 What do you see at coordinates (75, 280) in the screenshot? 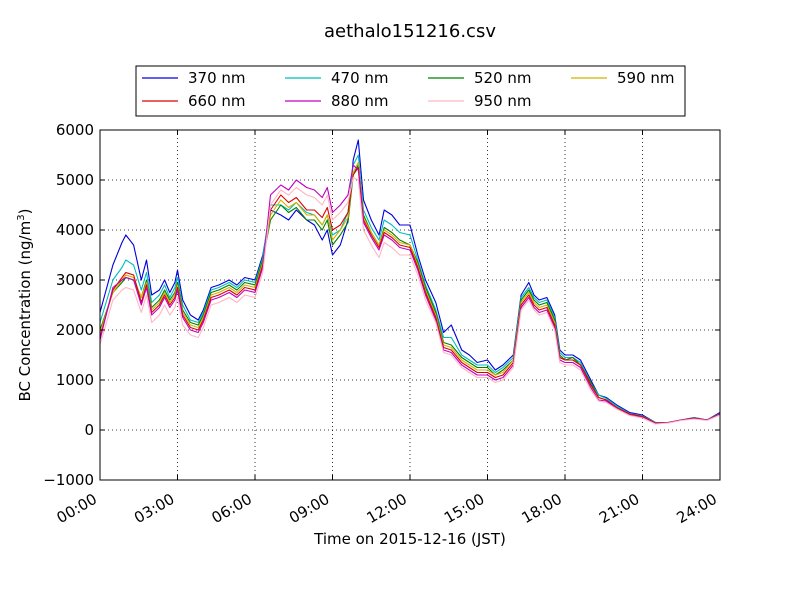
I see `y-tick-label: 3000` at bounding box center [75, 280].